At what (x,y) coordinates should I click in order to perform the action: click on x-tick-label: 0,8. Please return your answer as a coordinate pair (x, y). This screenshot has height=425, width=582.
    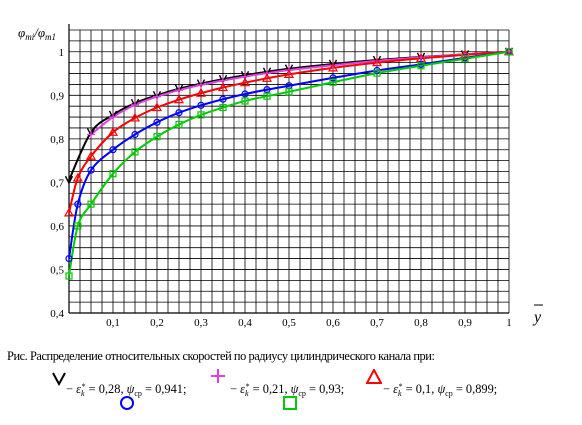
    Looking at the image, I should click on (421, 323).